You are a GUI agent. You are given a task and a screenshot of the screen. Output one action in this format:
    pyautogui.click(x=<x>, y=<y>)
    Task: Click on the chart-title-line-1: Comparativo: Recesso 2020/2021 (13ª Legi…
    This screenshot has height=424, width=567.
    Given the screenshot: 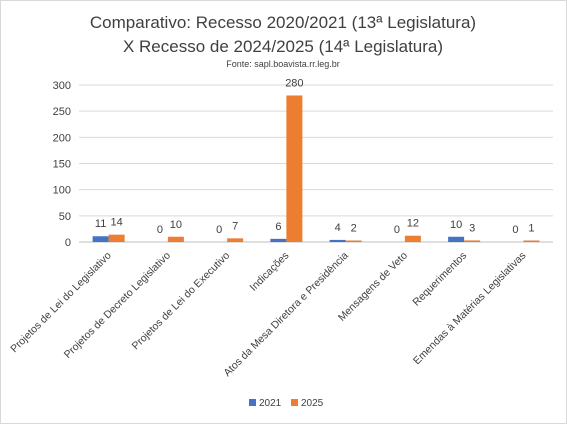 What is the action you would take?
    pyautogui.click(x=283, y=22)
    